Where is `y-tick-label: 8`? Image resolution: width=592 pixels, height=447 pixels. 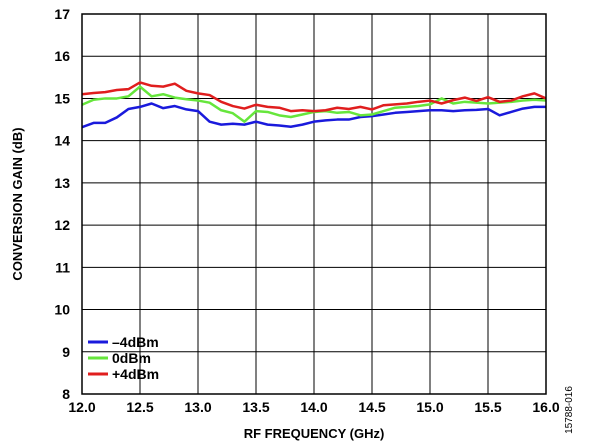 y-tick-label: 8 is located at coordinates (66, 394).